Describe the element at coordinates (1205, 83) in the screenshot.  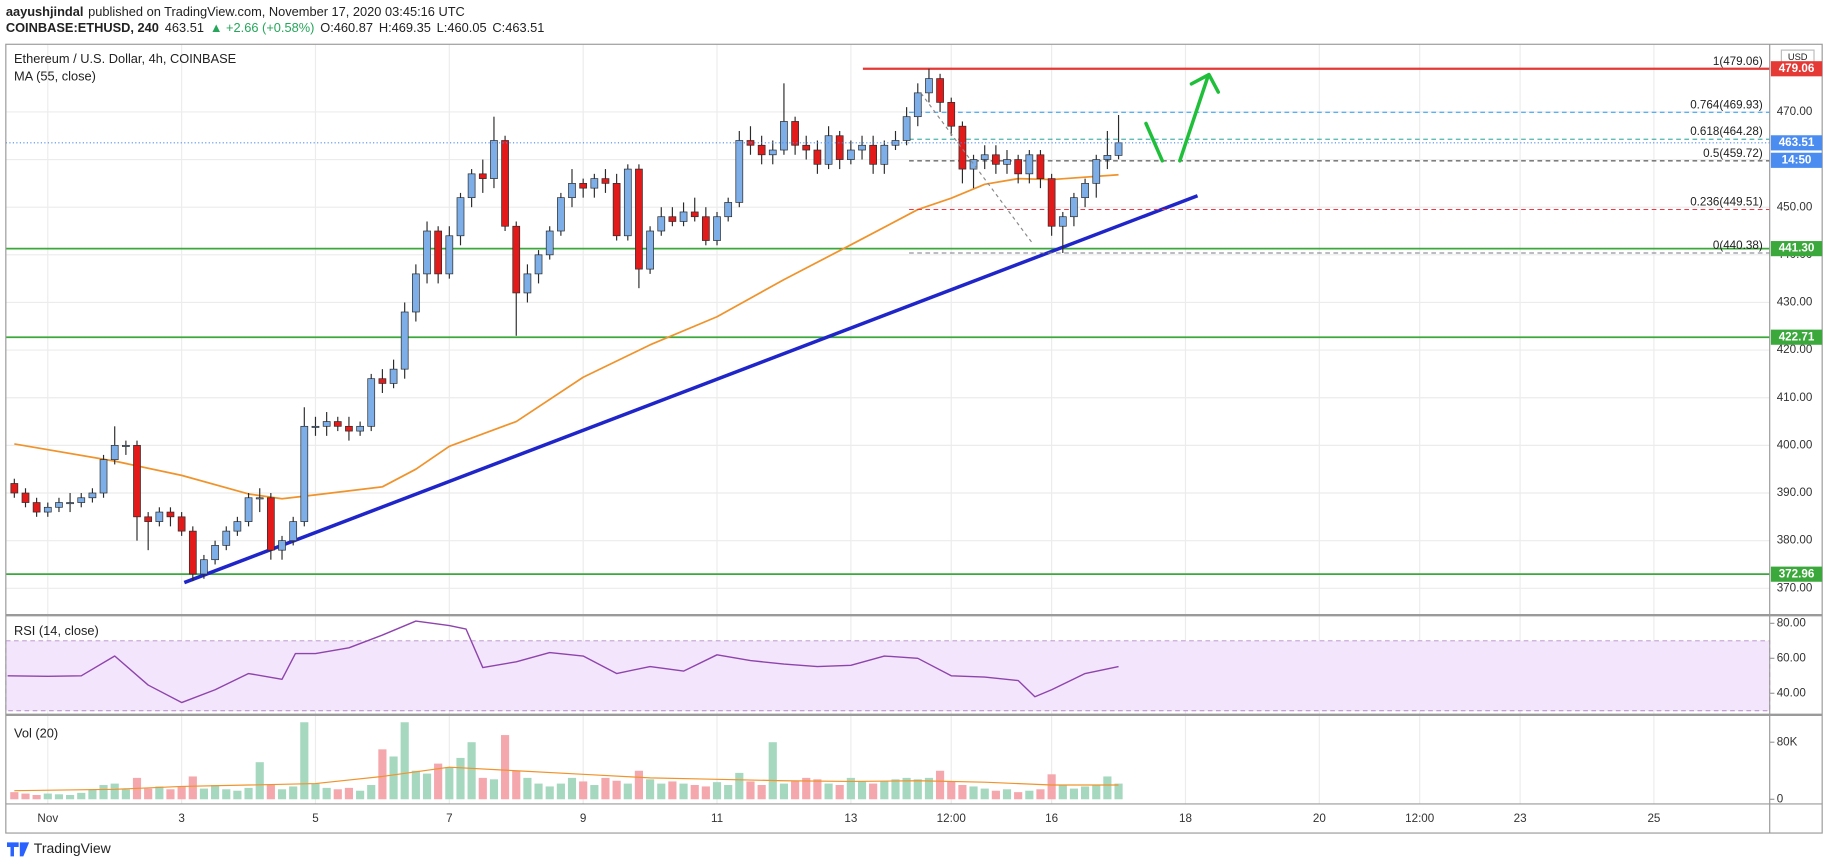
I see `arrow-head` at that location.